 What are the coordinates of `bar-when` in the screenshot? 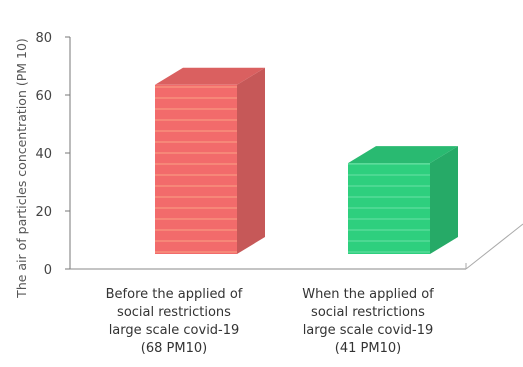 It's located at (403, 200).